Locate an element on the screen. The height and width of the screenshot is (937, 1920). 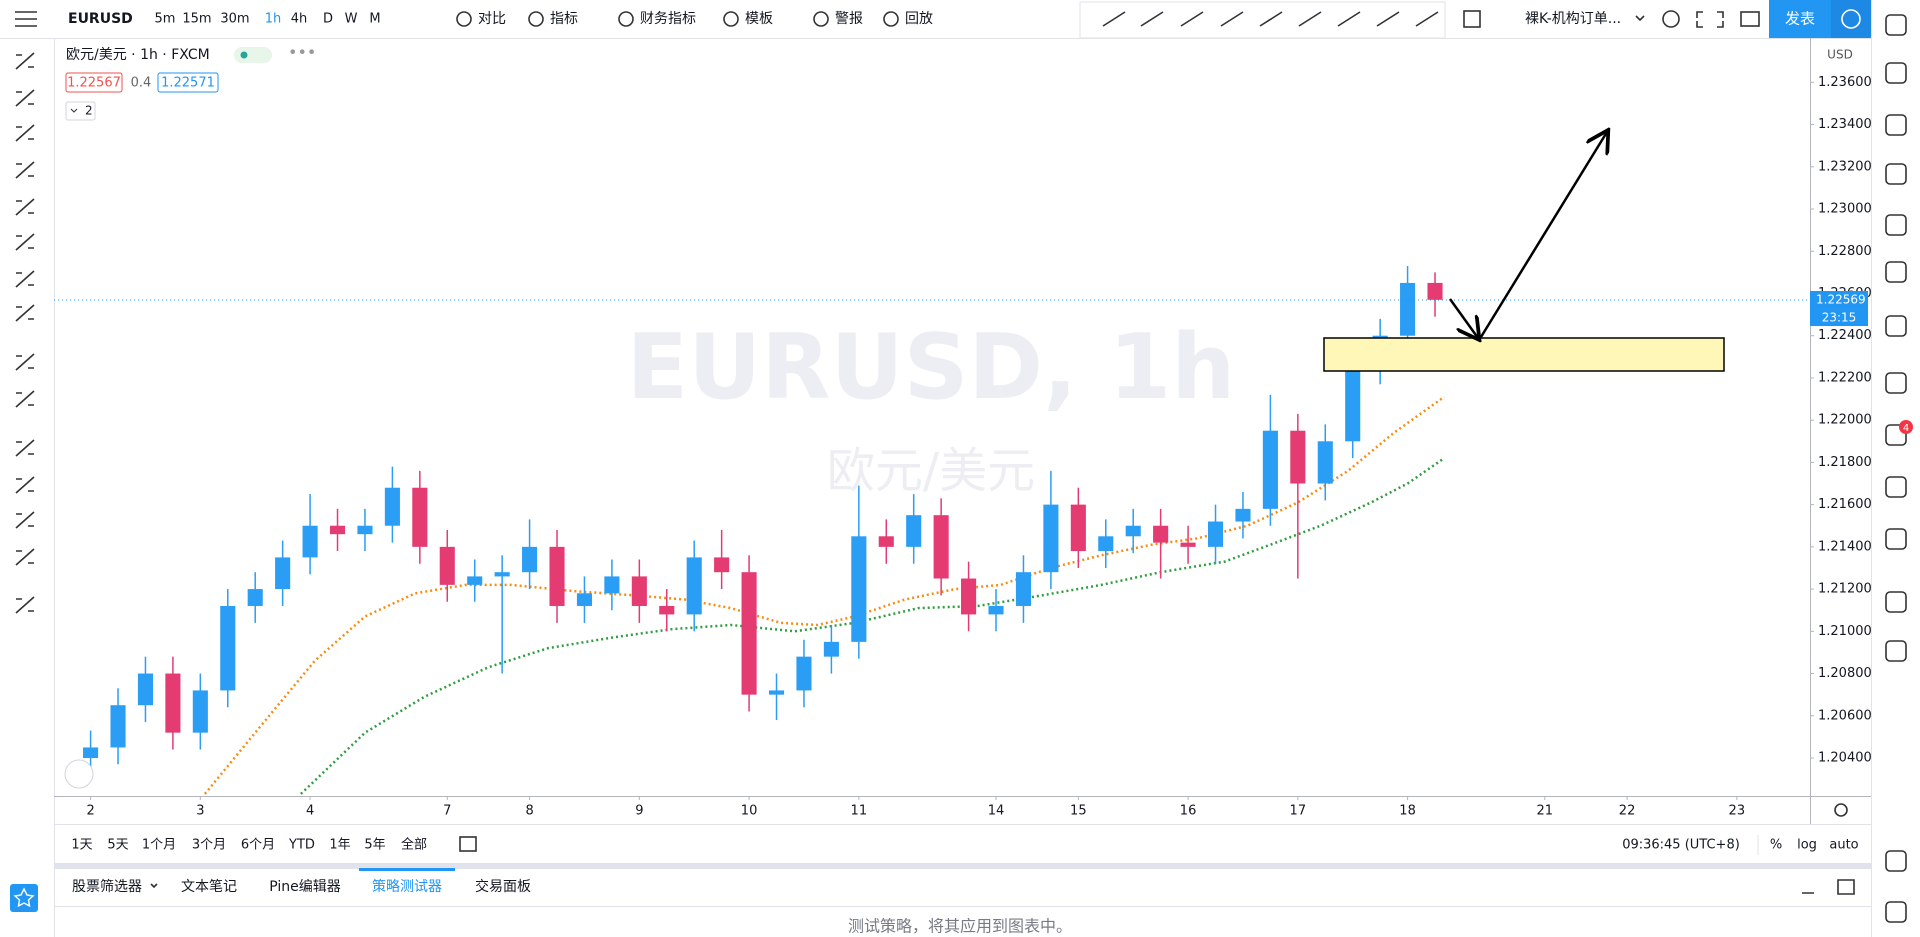
play-icon is located at coordinates (1851, 19).